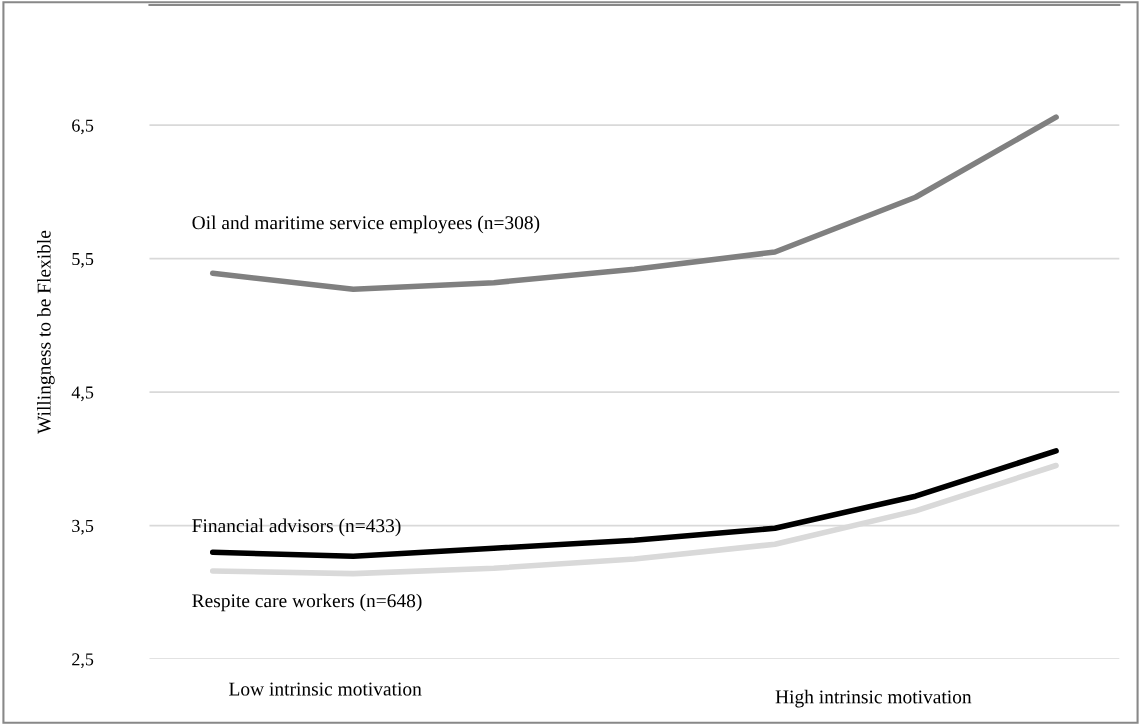 The image size is (1141, 725). I want to click on y-tick-label: 3,5, so click(83, 527).